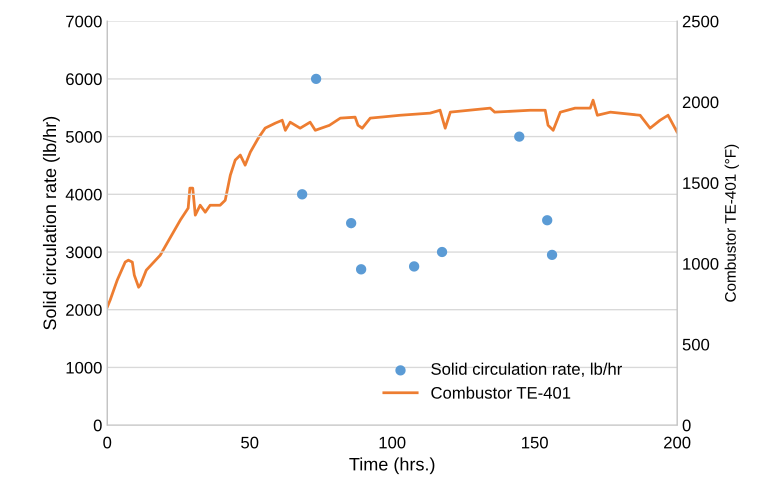 The width and height of the screenshot is (766, 482). What do you see at coordinates (107, 442) in the screenshot?
I see `x-tick-label: 0` at bounding box center [107, 442].